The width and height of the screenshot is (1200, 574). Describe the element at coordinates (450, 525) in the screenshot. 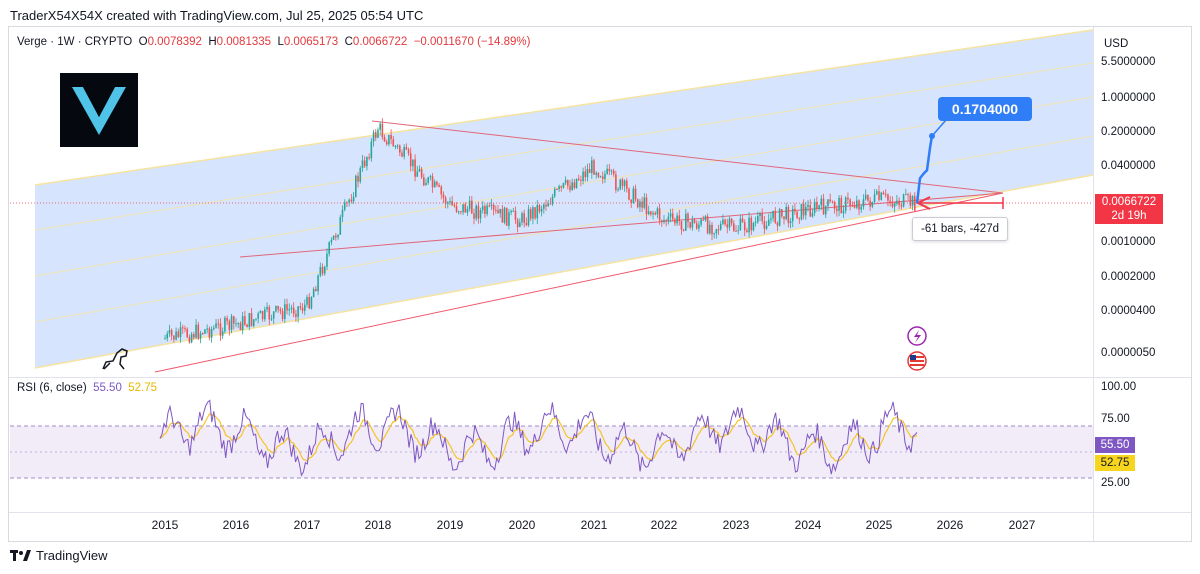

I see `time-tick: 2019` at that location.